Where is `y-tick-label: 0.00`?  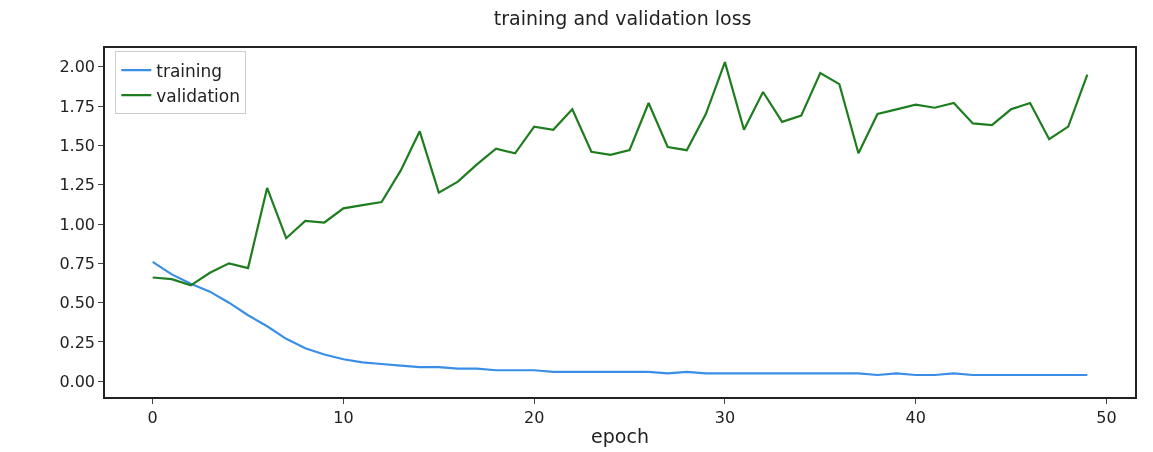 y-tick-label: 0.00 is located at coordinates (77, 381).